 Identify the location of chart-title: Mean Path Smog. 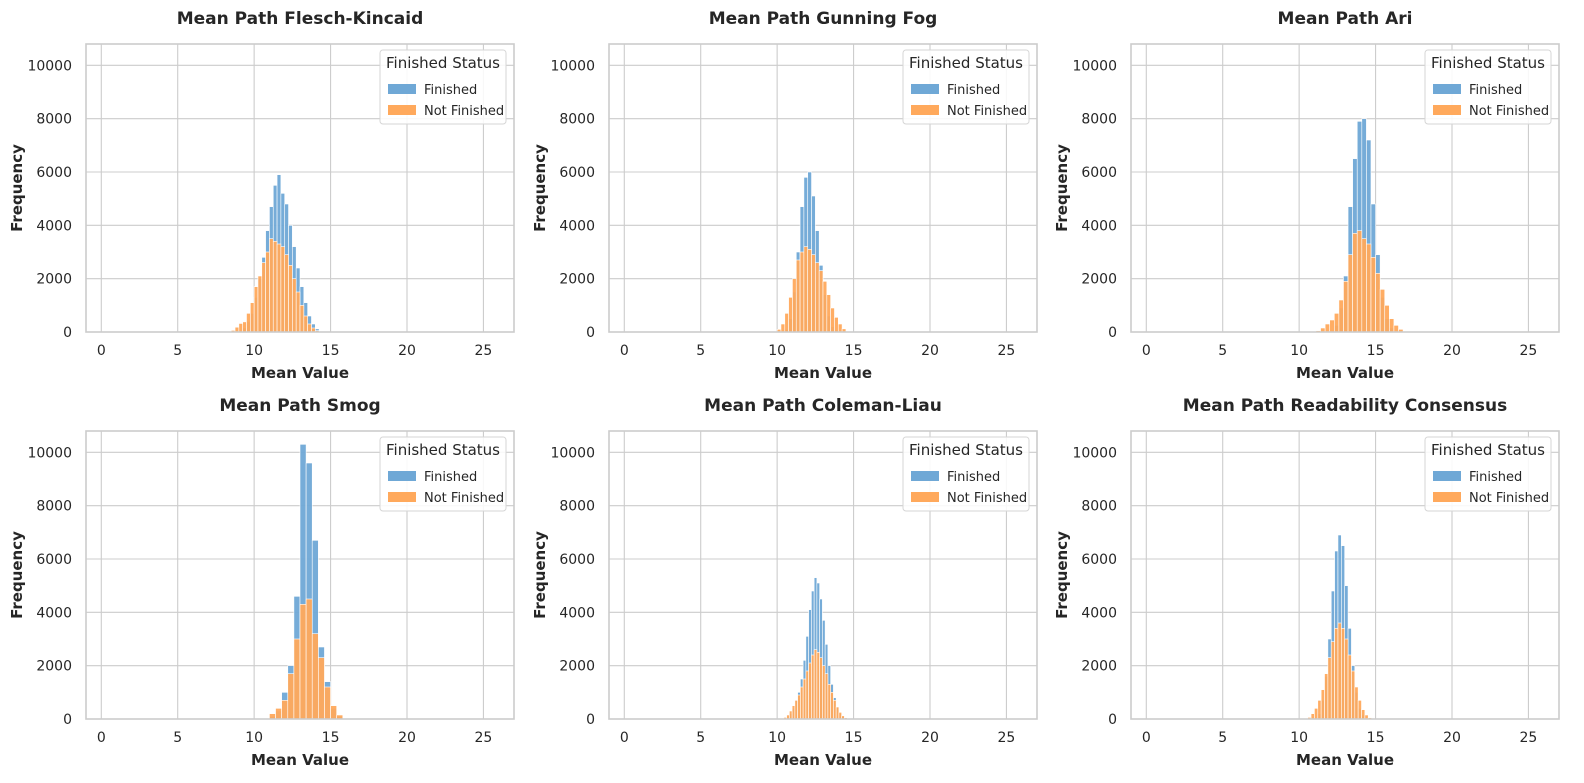
(299, 406).